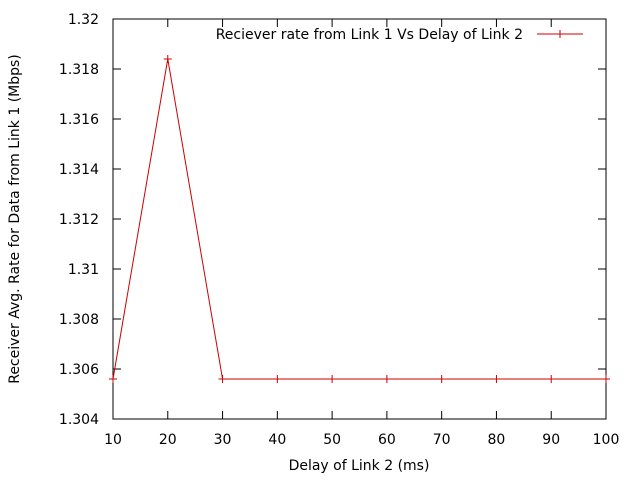  I want to click on x-tick-label: 20, so click(168, 440).